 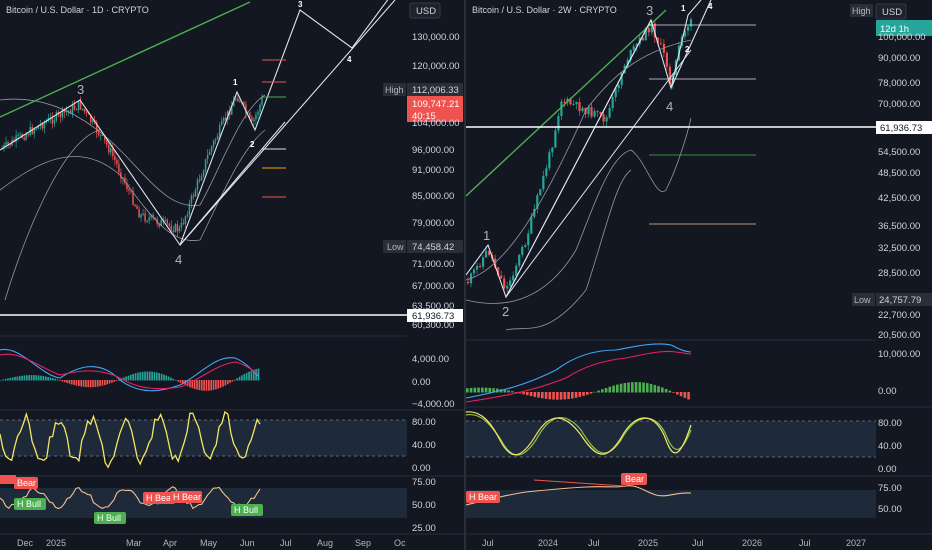 What do you see at coordinates (548, 543) in the screenshot?
I see `right-time-2024: 2024` at bounding box center [548, 543].